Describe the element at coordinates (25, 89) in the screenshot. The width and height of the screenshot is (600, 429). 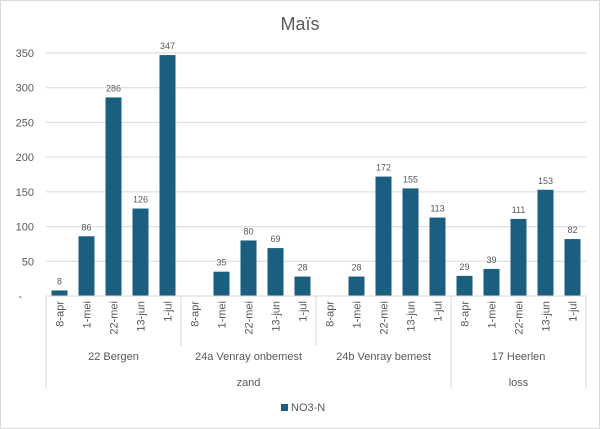
I see `y-tick-label: 300` at that location.